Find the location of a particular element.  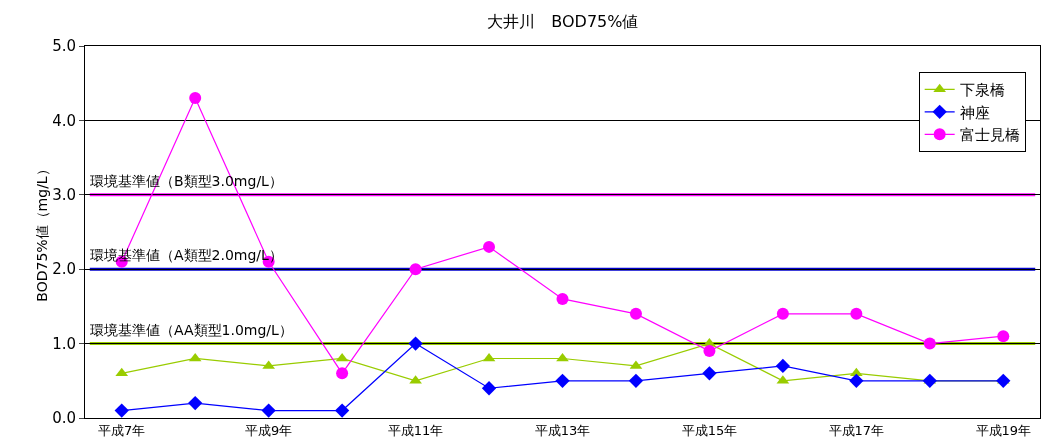

y-tick-label: 4.0 is located at coordinates (64, 120).